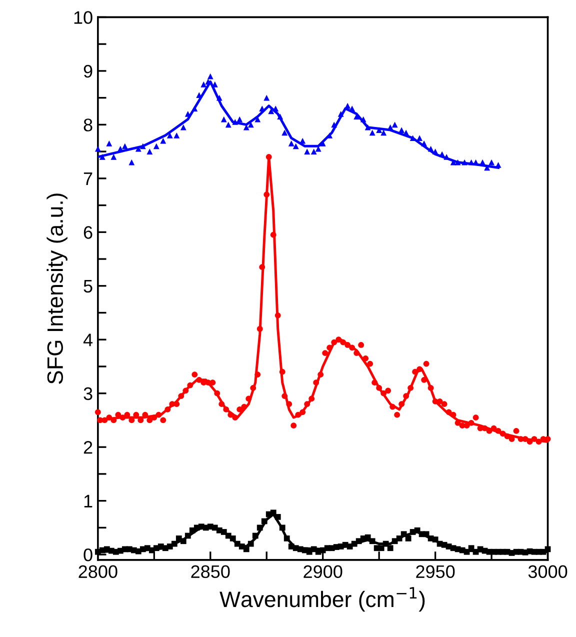  I want to click on x-tick-label: 2850, so click(210, 571).